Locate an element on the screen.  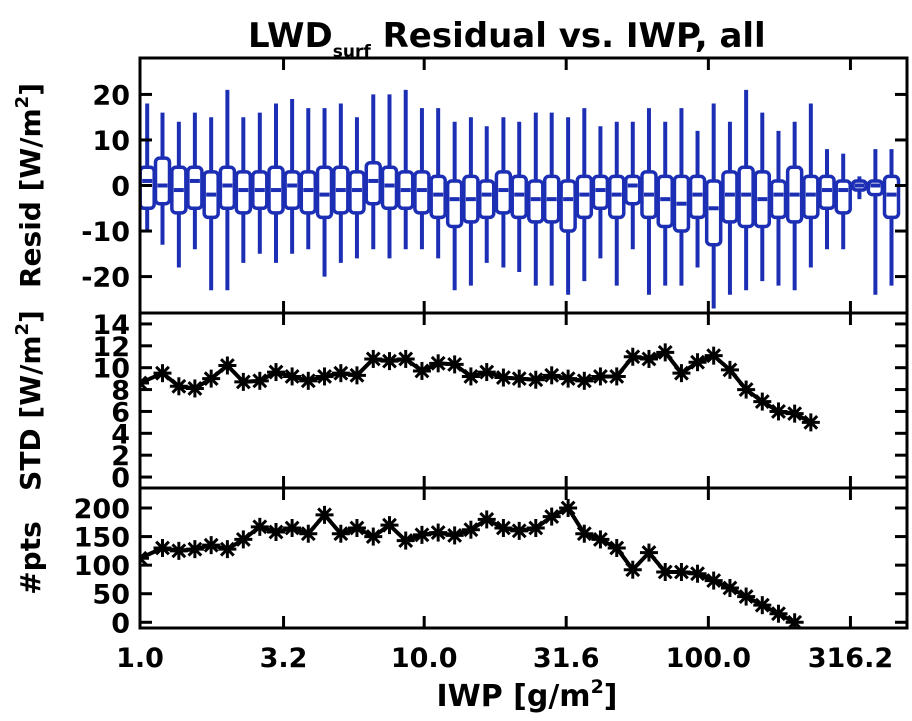
y-axis-label-text: STD [W/m is located at coordinates (30, 412).